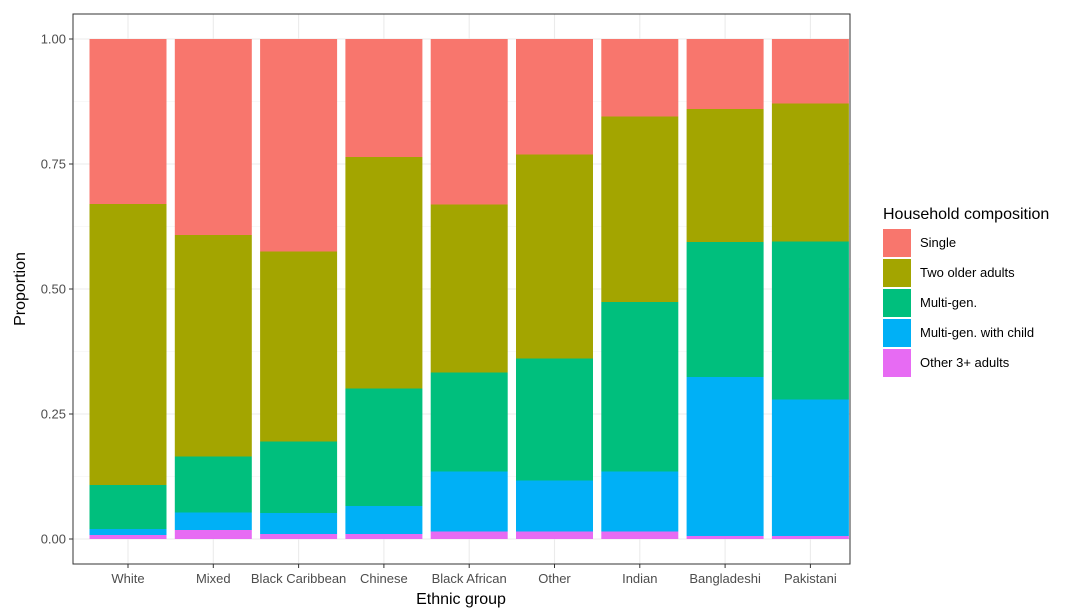 The image size is (1078, 613). I want to click on y-tick-label: 0.75, so click(53, 164).